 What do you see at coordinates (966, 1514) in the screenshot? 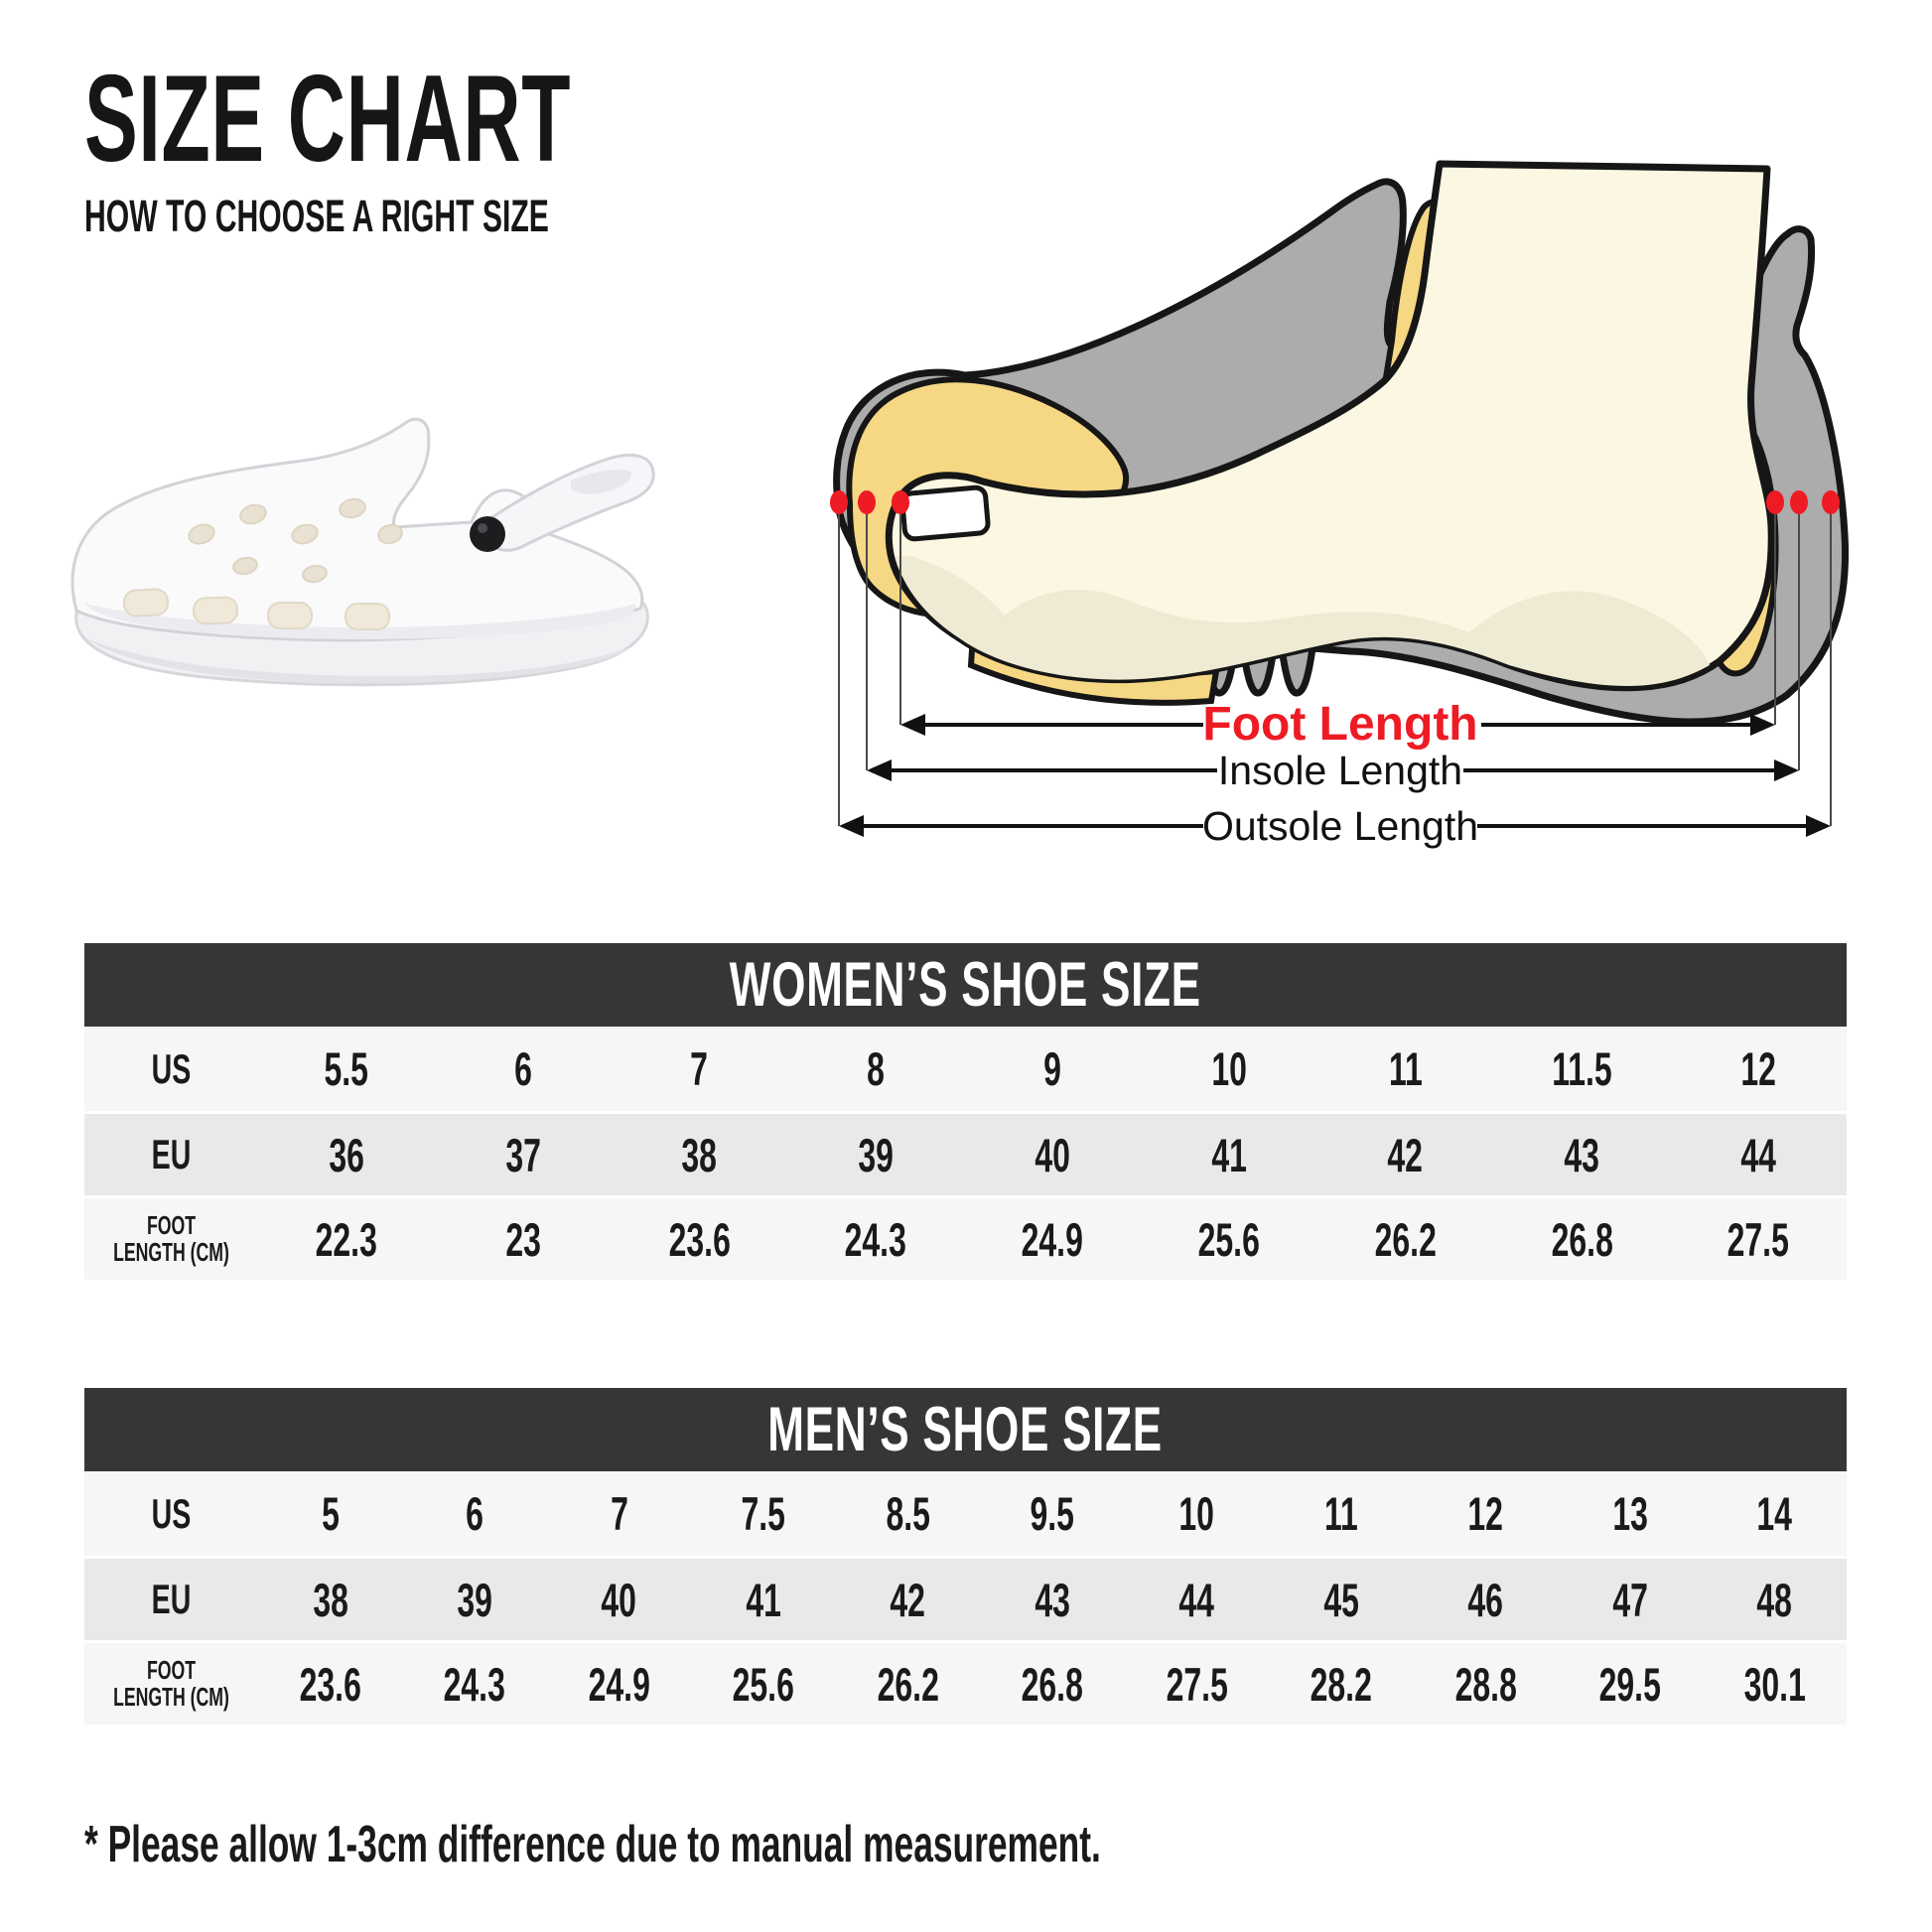
I see `table-row: US 5 6 7 7.5 8.5 9.5 10 11 12 13 14` at bounding box center [966, 1514].